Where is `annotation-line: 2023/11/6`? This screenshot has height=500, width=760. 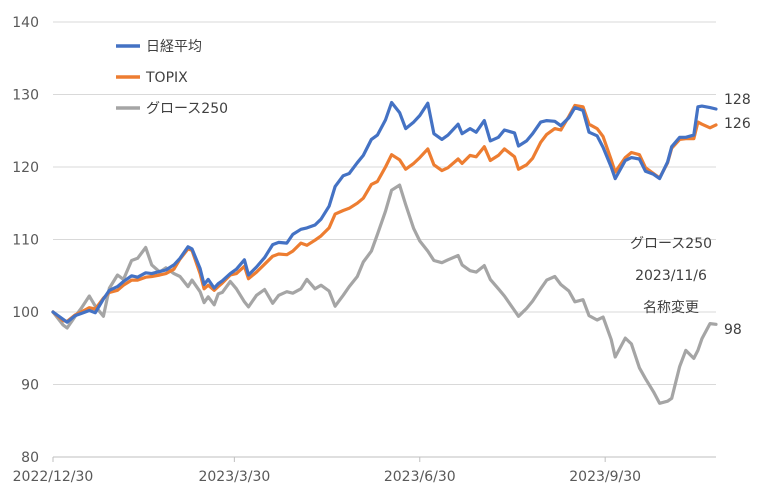
annotation-line: 2023/11/6 is located at coordinates (671, 276).